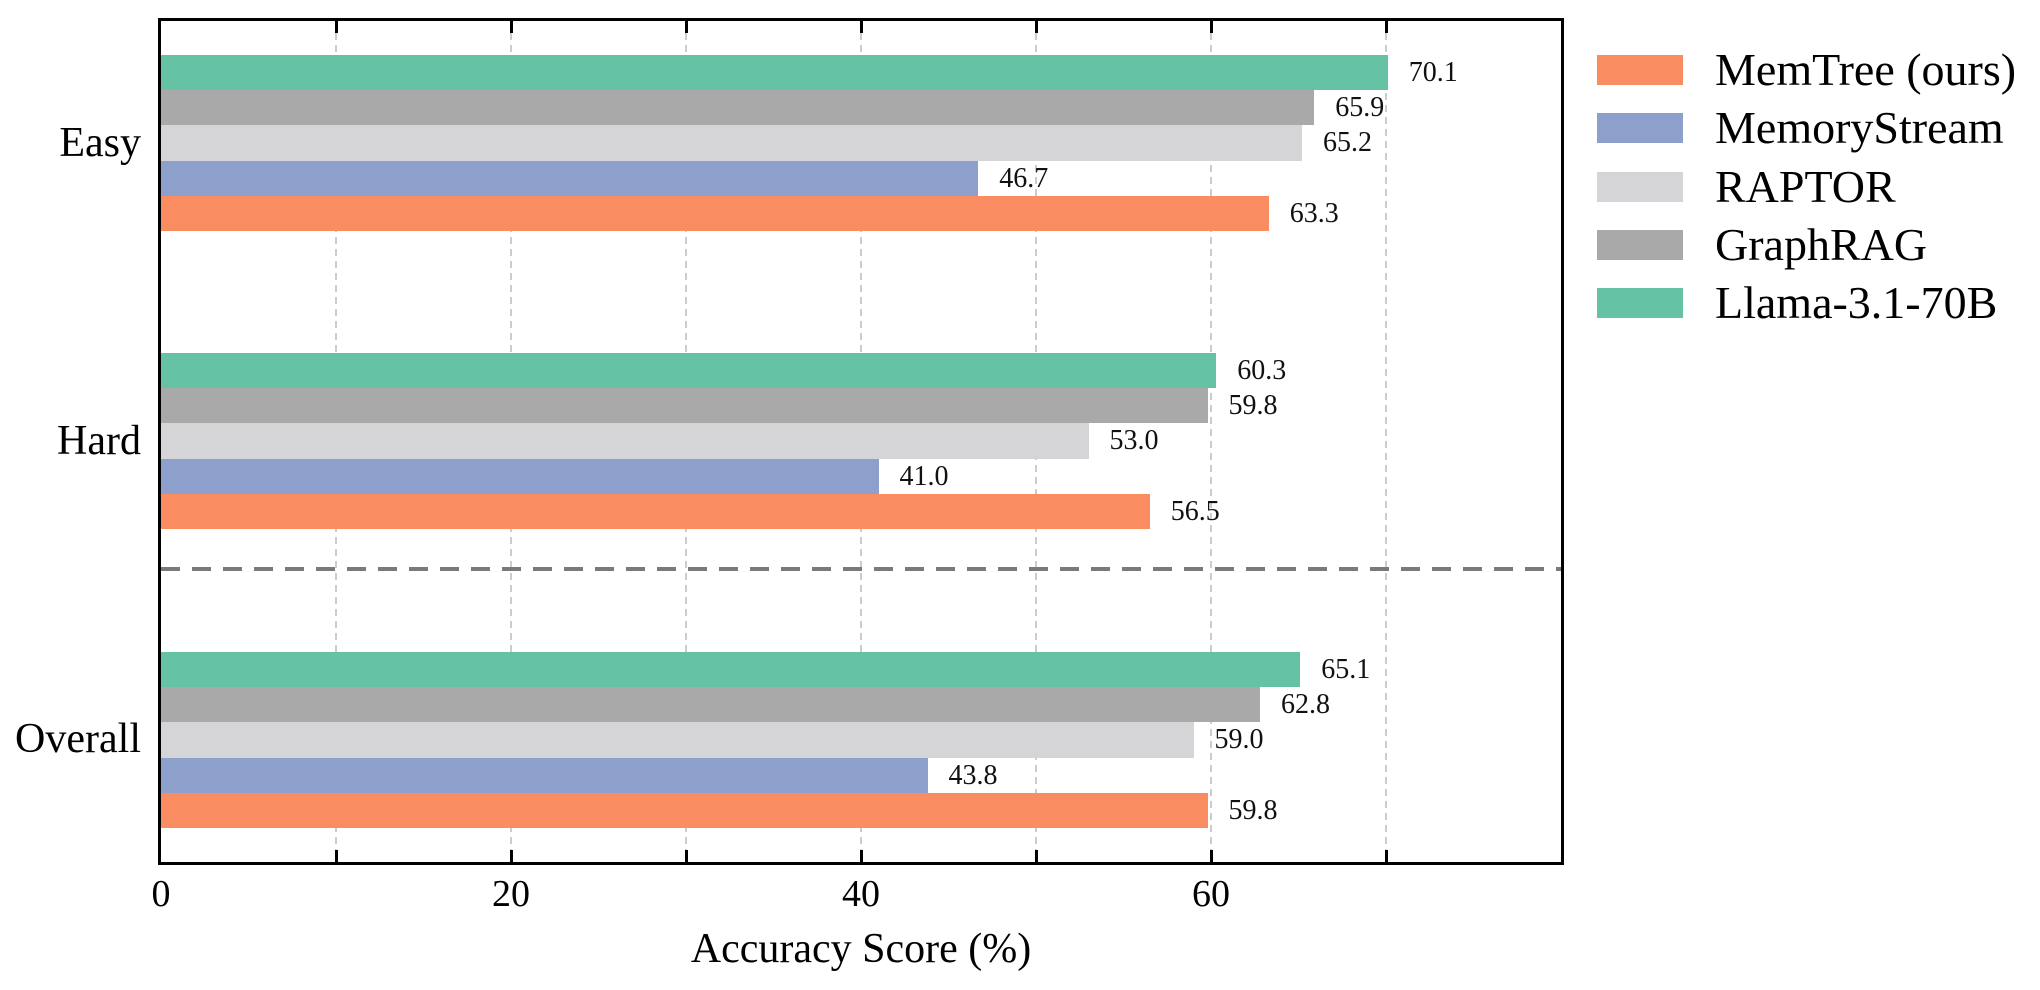 This screenshot has width=2040, height=990. I want to click on bar-value-label: 63.3, so click(1314, 213).